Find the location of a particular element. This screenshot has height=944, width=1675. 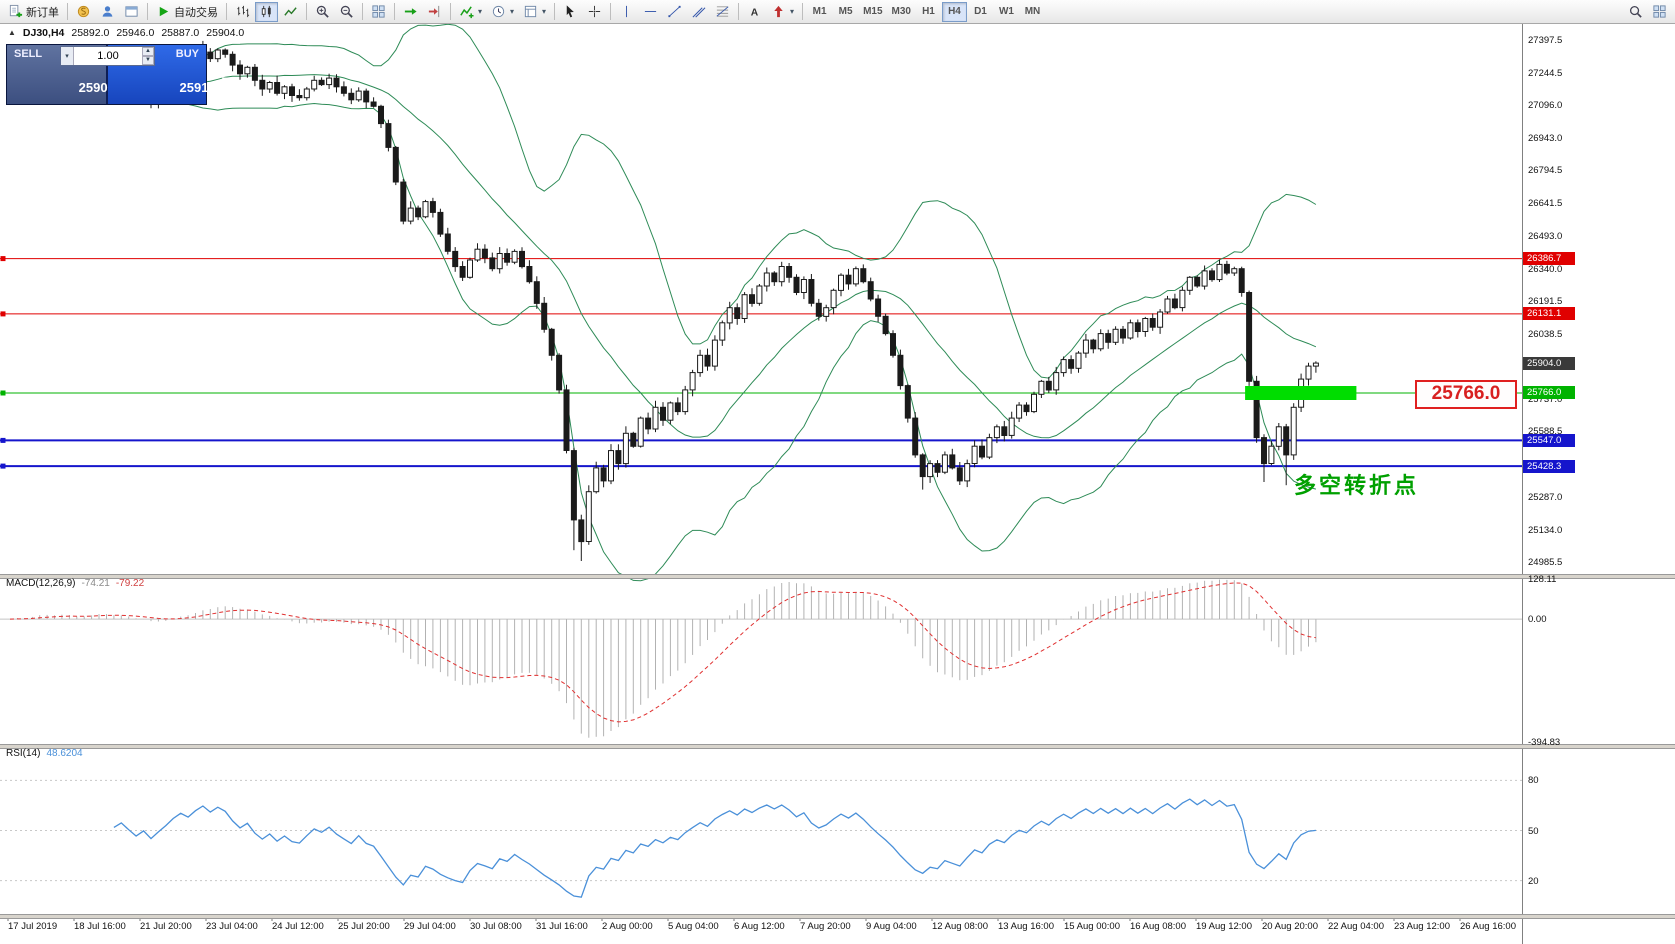

time-axis-label: 13 Aug 16:00 is located at coordinates (1026, 926).